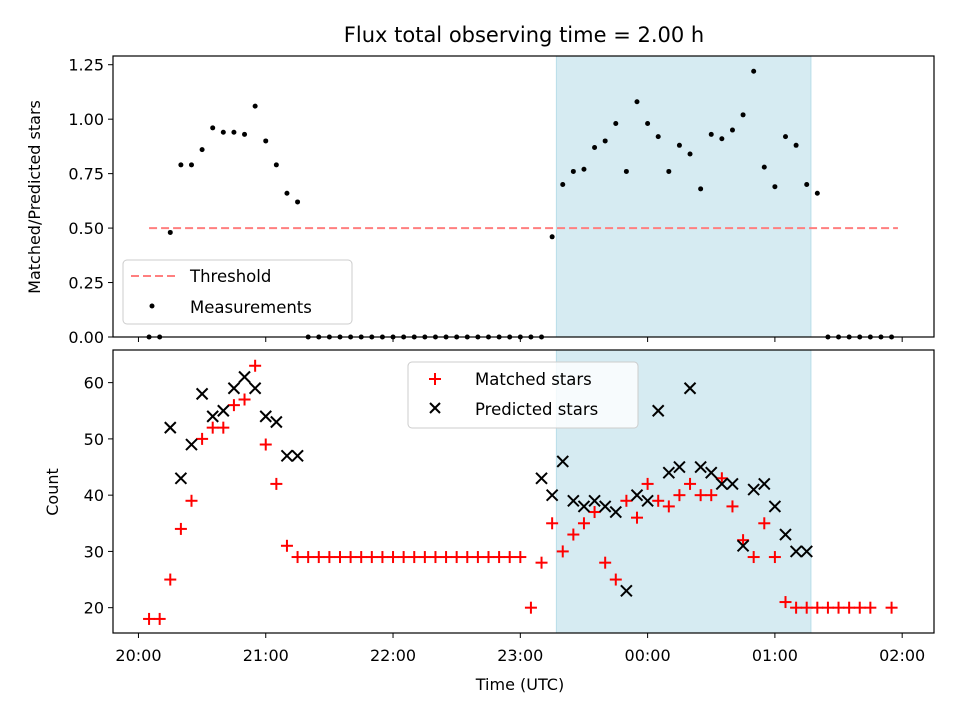  What do you see at coordinates (533, 379) in the screenshot?
I see `legend-matched-label: Matched stars` at bounding box center [533, 379].